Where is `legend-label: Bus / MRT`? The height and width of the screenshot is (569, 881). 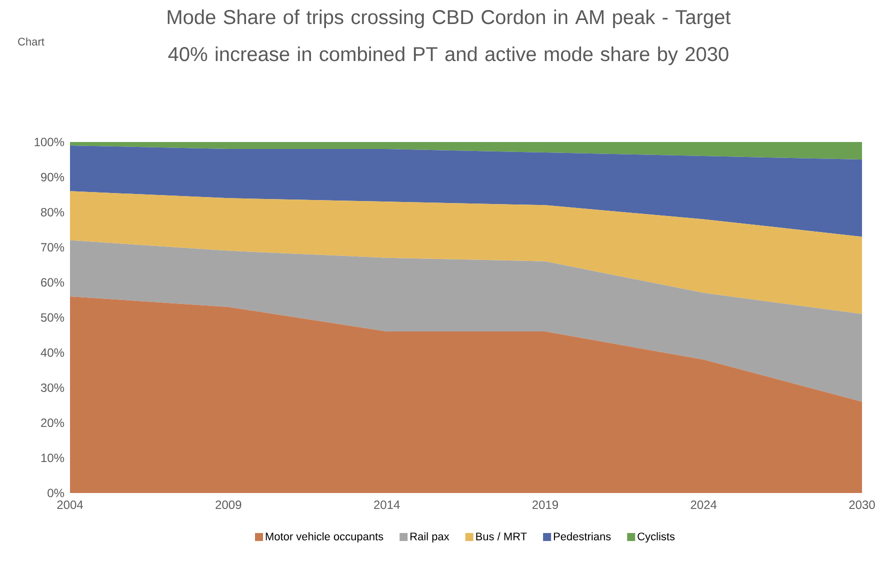
legend-label: Bus / MRT is located at coordinates (501, 536).